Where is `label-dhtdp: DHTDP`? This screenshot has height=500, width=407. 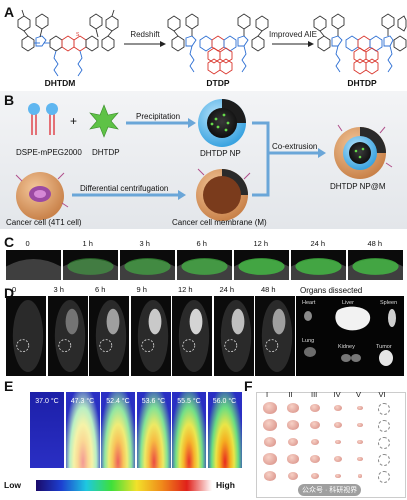 label-dhtdp: DHTDP is located at coordinates (362, 83).